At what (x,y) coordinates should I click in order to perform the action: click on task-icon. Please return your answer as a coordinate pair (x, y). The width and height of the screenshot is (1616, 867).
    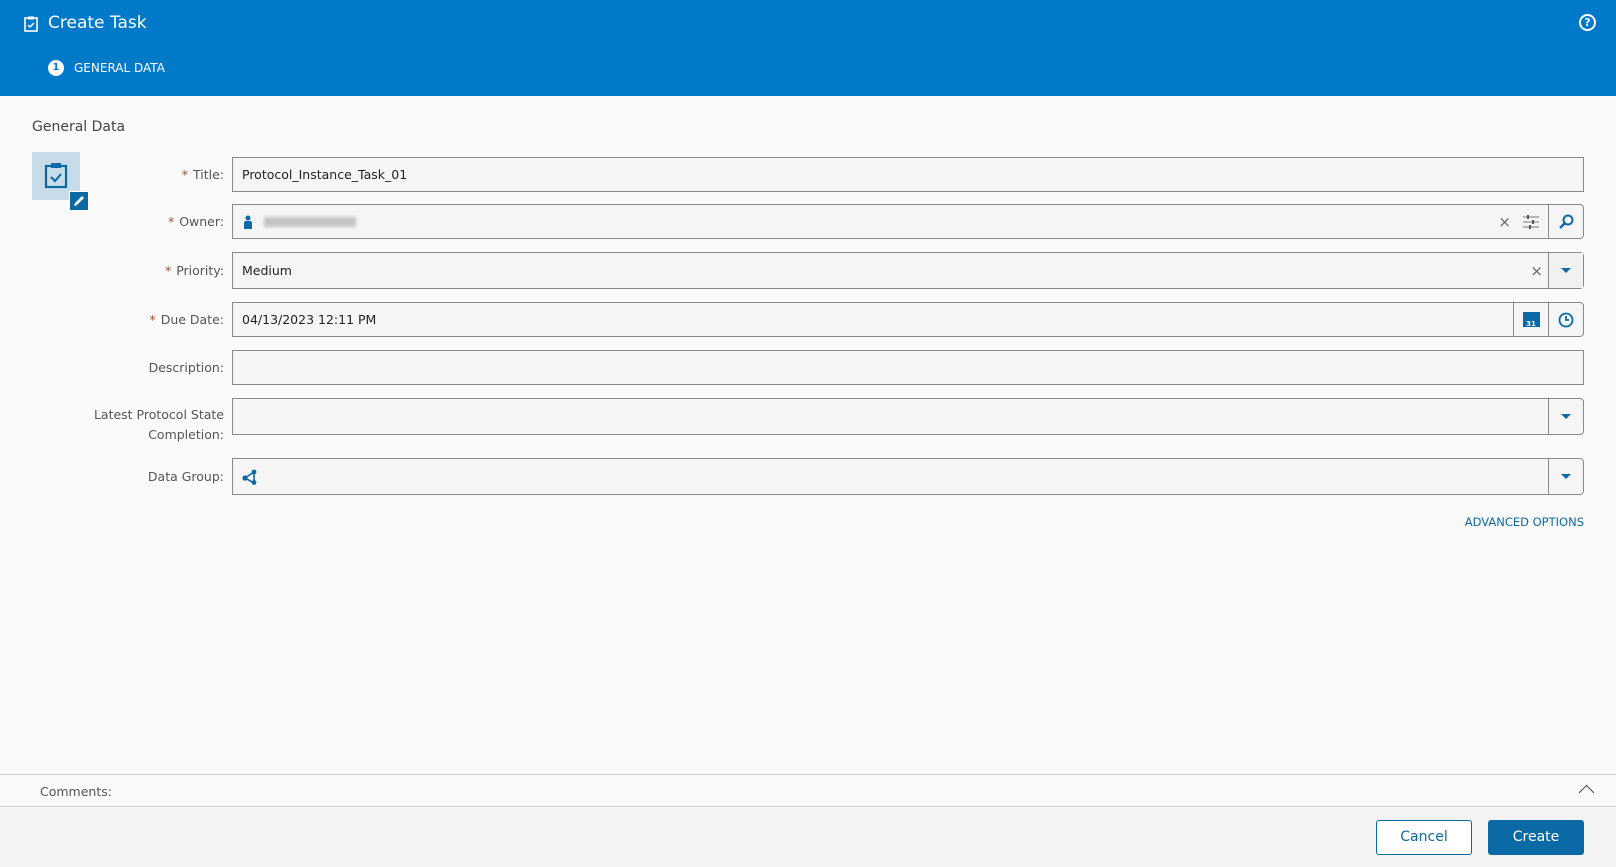
    Looking at the image, I should click on (31, 24).